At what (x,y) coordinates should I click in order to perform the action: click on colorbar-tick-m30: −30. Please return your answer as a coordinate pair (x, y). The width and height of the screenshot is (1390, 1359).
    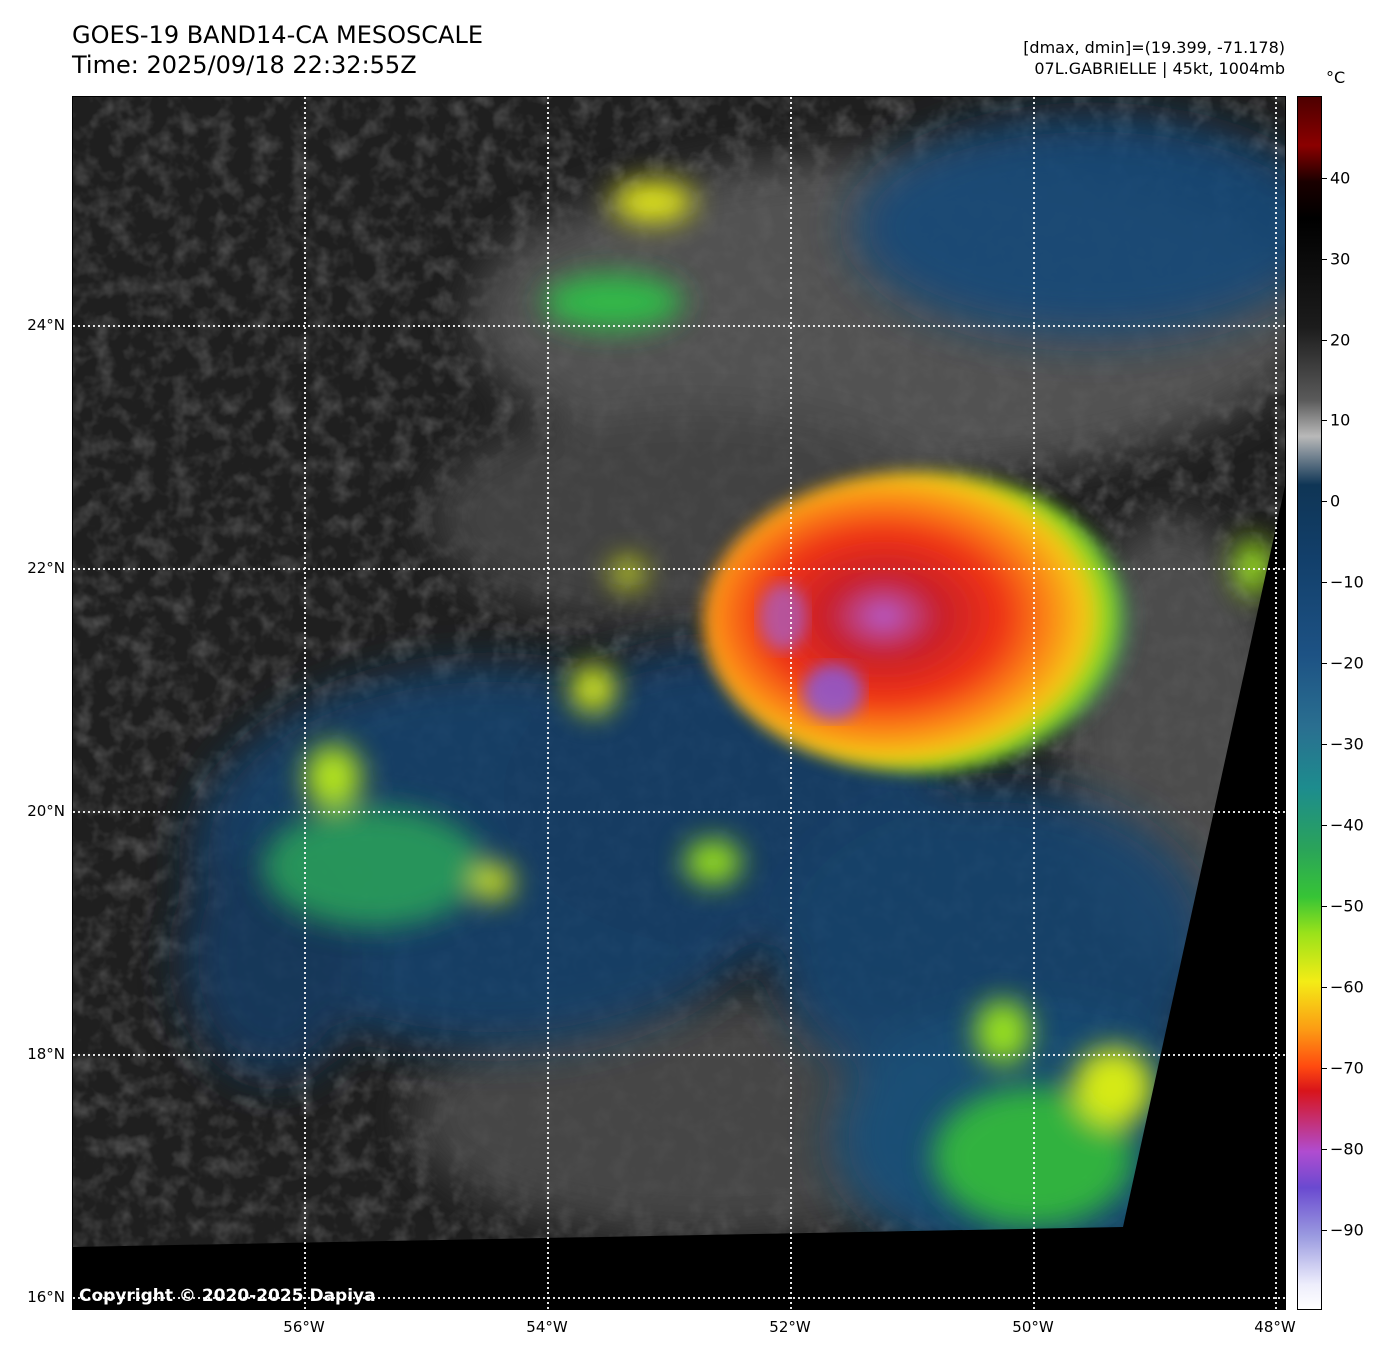
    Looking at the image, I should click on (1347, 744).